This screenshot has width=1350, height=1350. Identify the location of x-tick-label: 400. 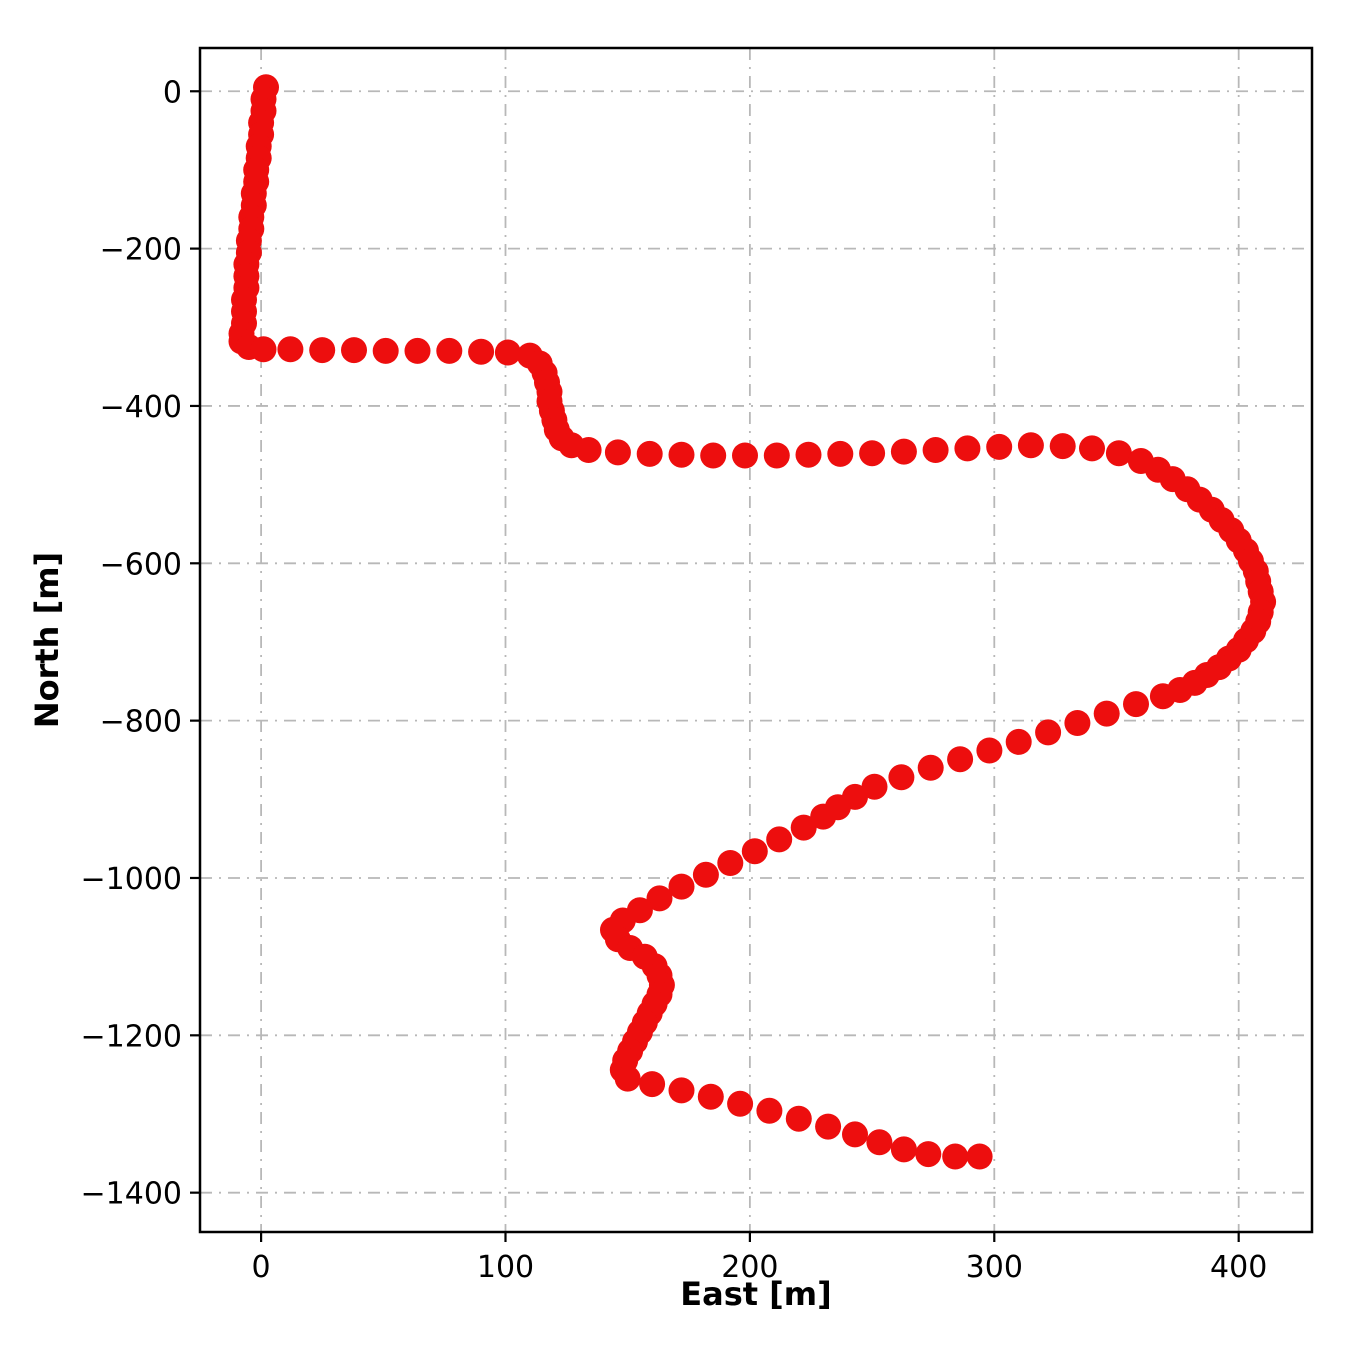
(1238, 1267).